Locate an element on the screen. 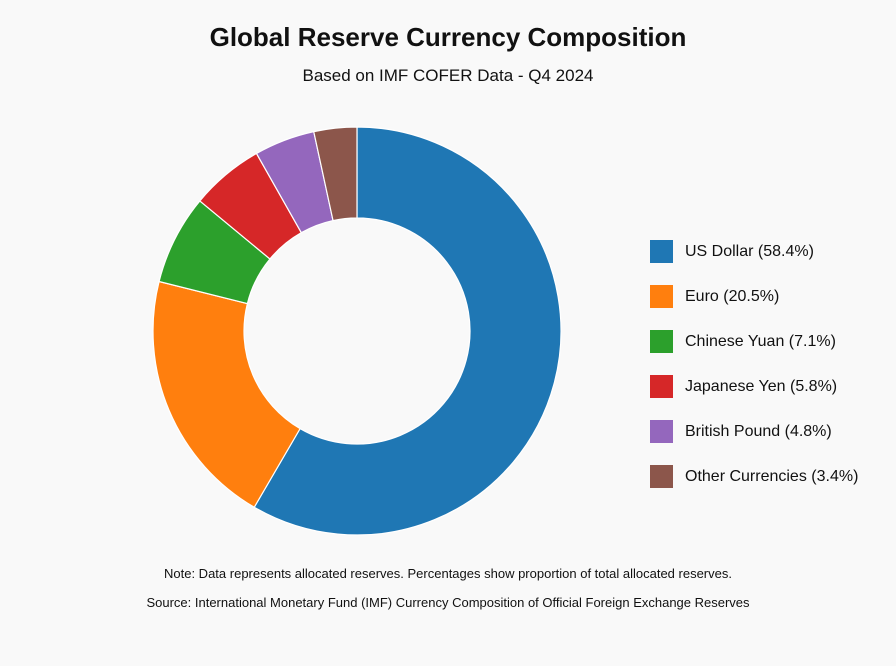 The width and height of the screenshot is (896, 666). chart-subtitle: Based on IMF COFER Data - Q4 2024 is located at coordinates (448, 75).